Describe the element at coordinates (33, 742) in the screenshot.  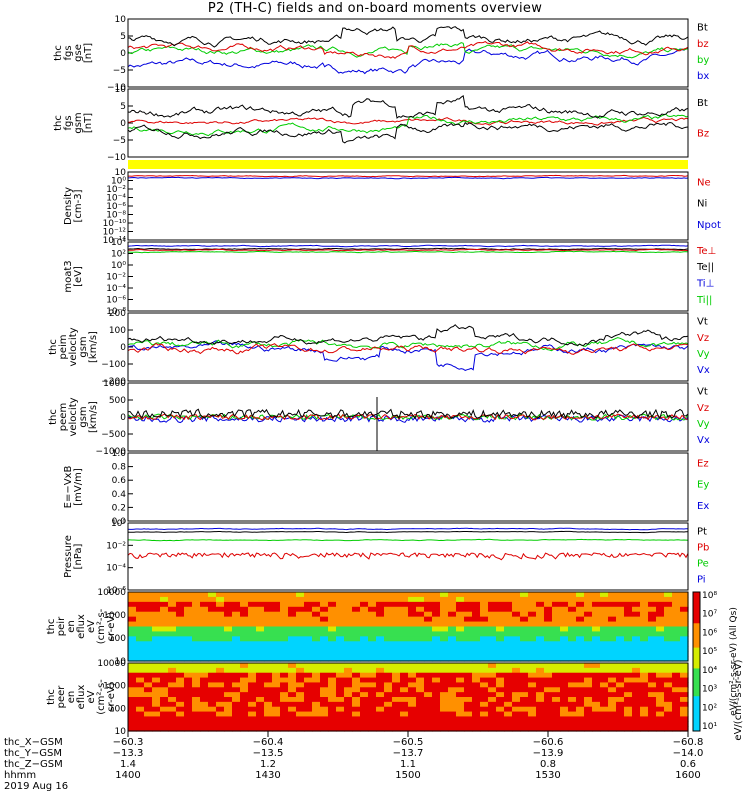
I see `x-row-label: thc_X−GSM` at that location.